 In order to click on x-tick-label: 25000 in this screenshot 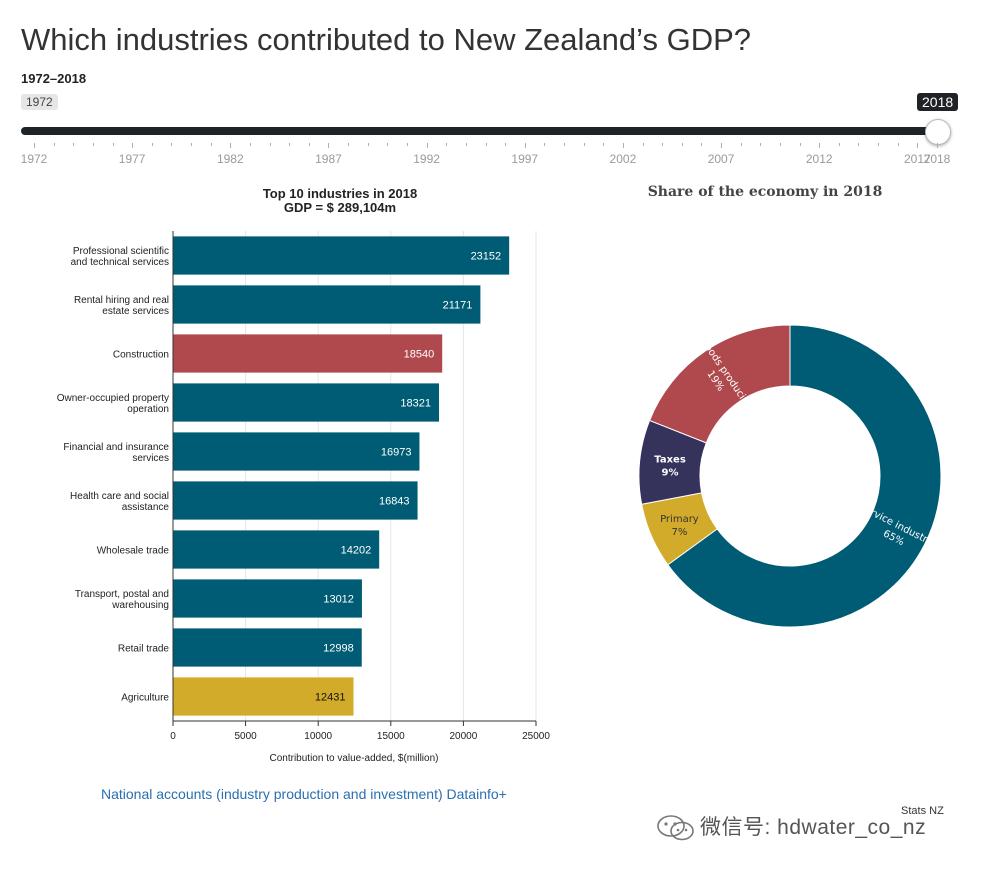, I will do `click(536, 736)`.